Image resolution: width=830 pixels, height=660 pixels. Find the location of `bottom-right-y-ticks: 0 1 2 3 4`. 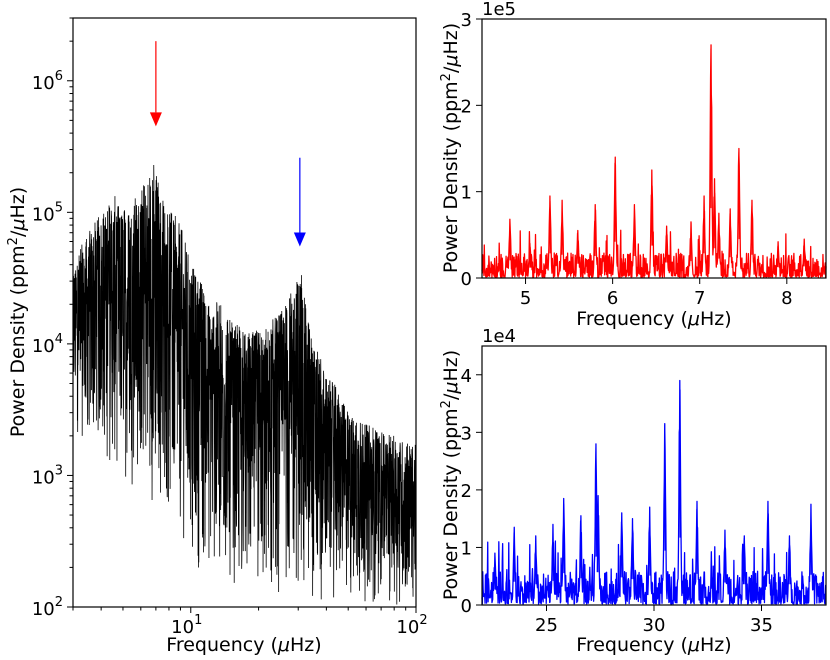

bottom-right-y-ticks: 0 1 2 3 4 is located at coordinates (471, 491).